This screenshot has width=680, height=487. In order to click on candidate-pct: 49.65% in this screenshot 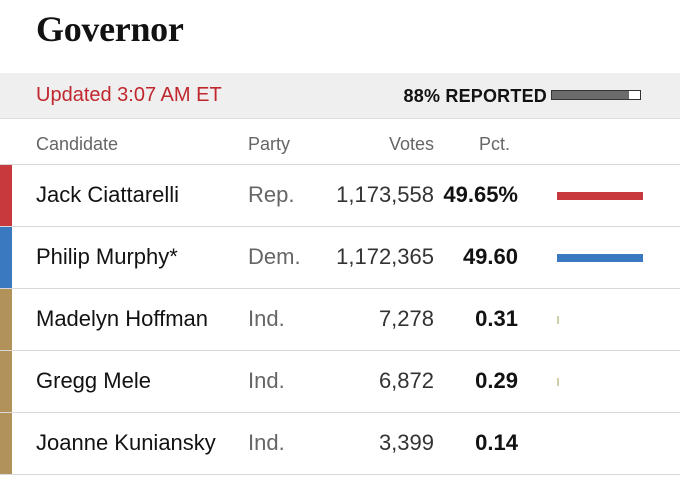, I will do `click(480, 194)`.